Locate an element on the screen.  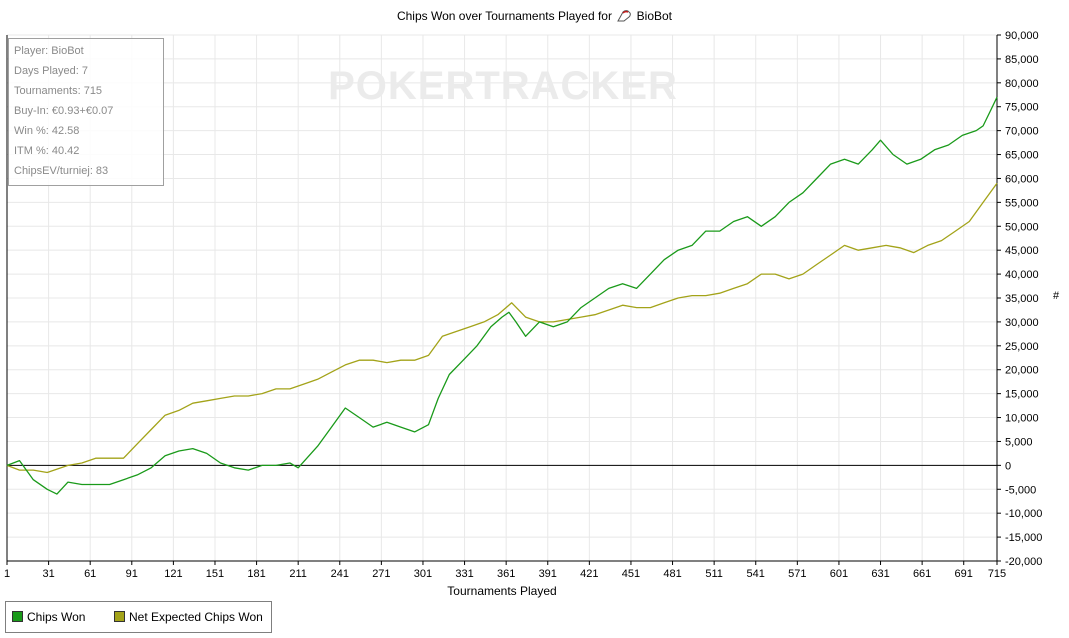
x-tick-label: 571 is located at coordinates (797, 574).